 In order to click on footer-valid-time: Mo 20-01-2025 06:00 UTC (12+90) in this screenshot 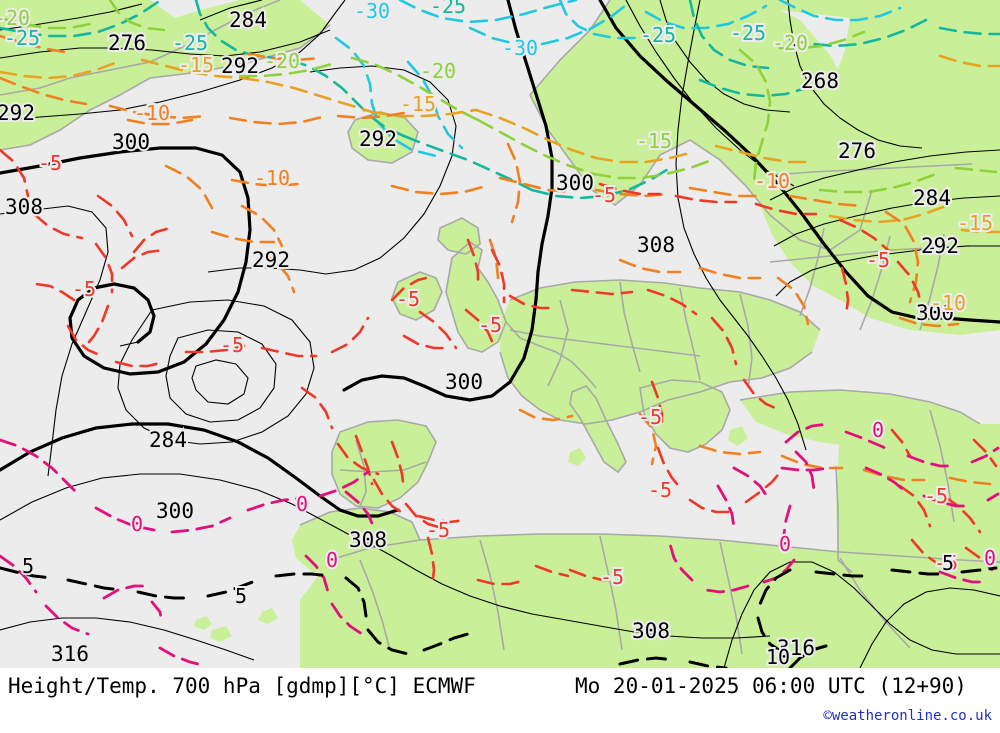, I will do `click(771, 686)`.